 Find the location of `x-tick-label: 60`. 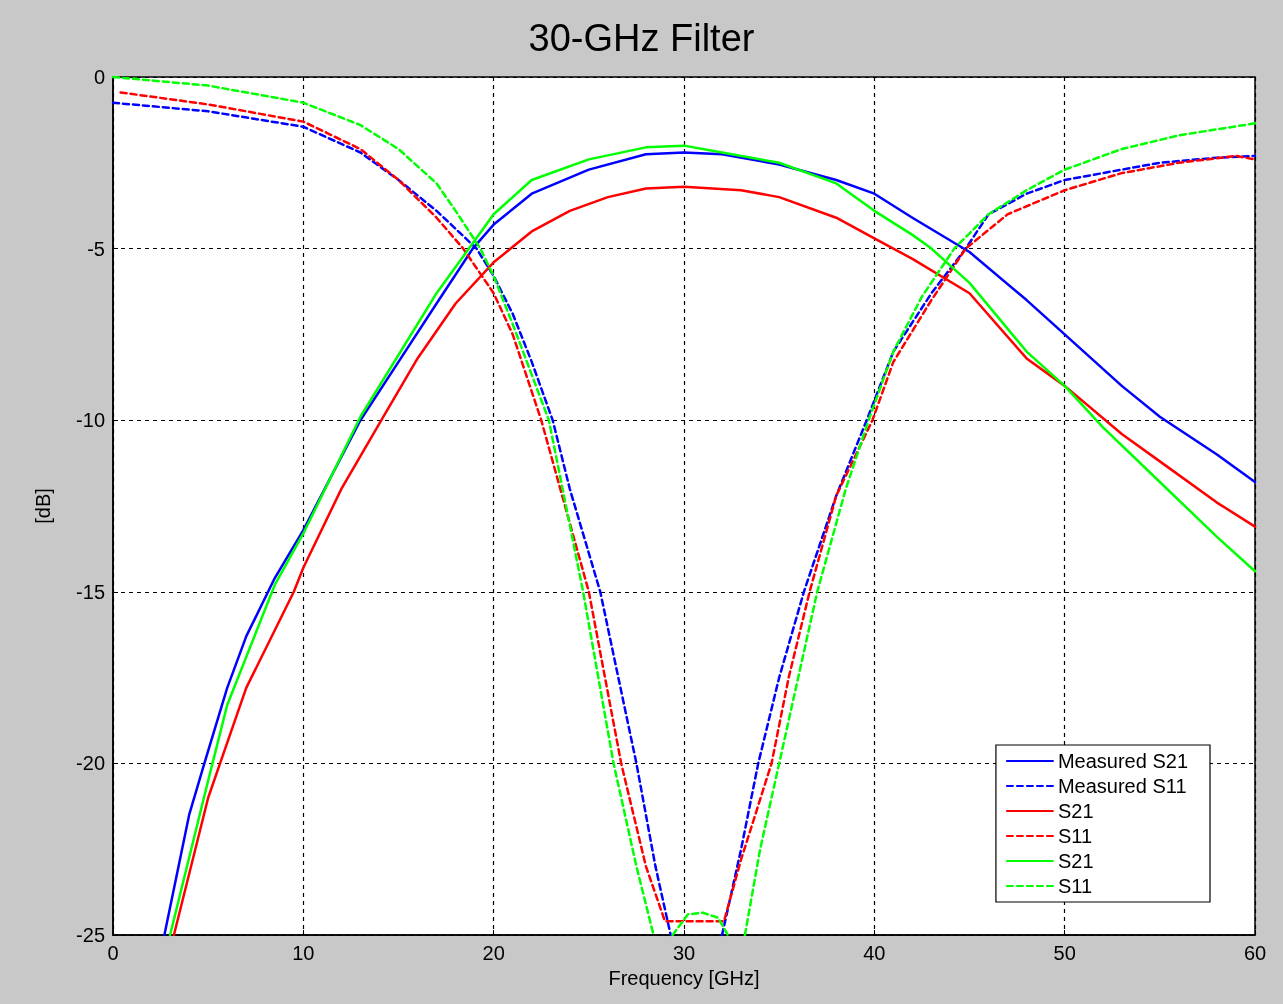

x-tick-label: 60 is located at coordinates (1255, 953).